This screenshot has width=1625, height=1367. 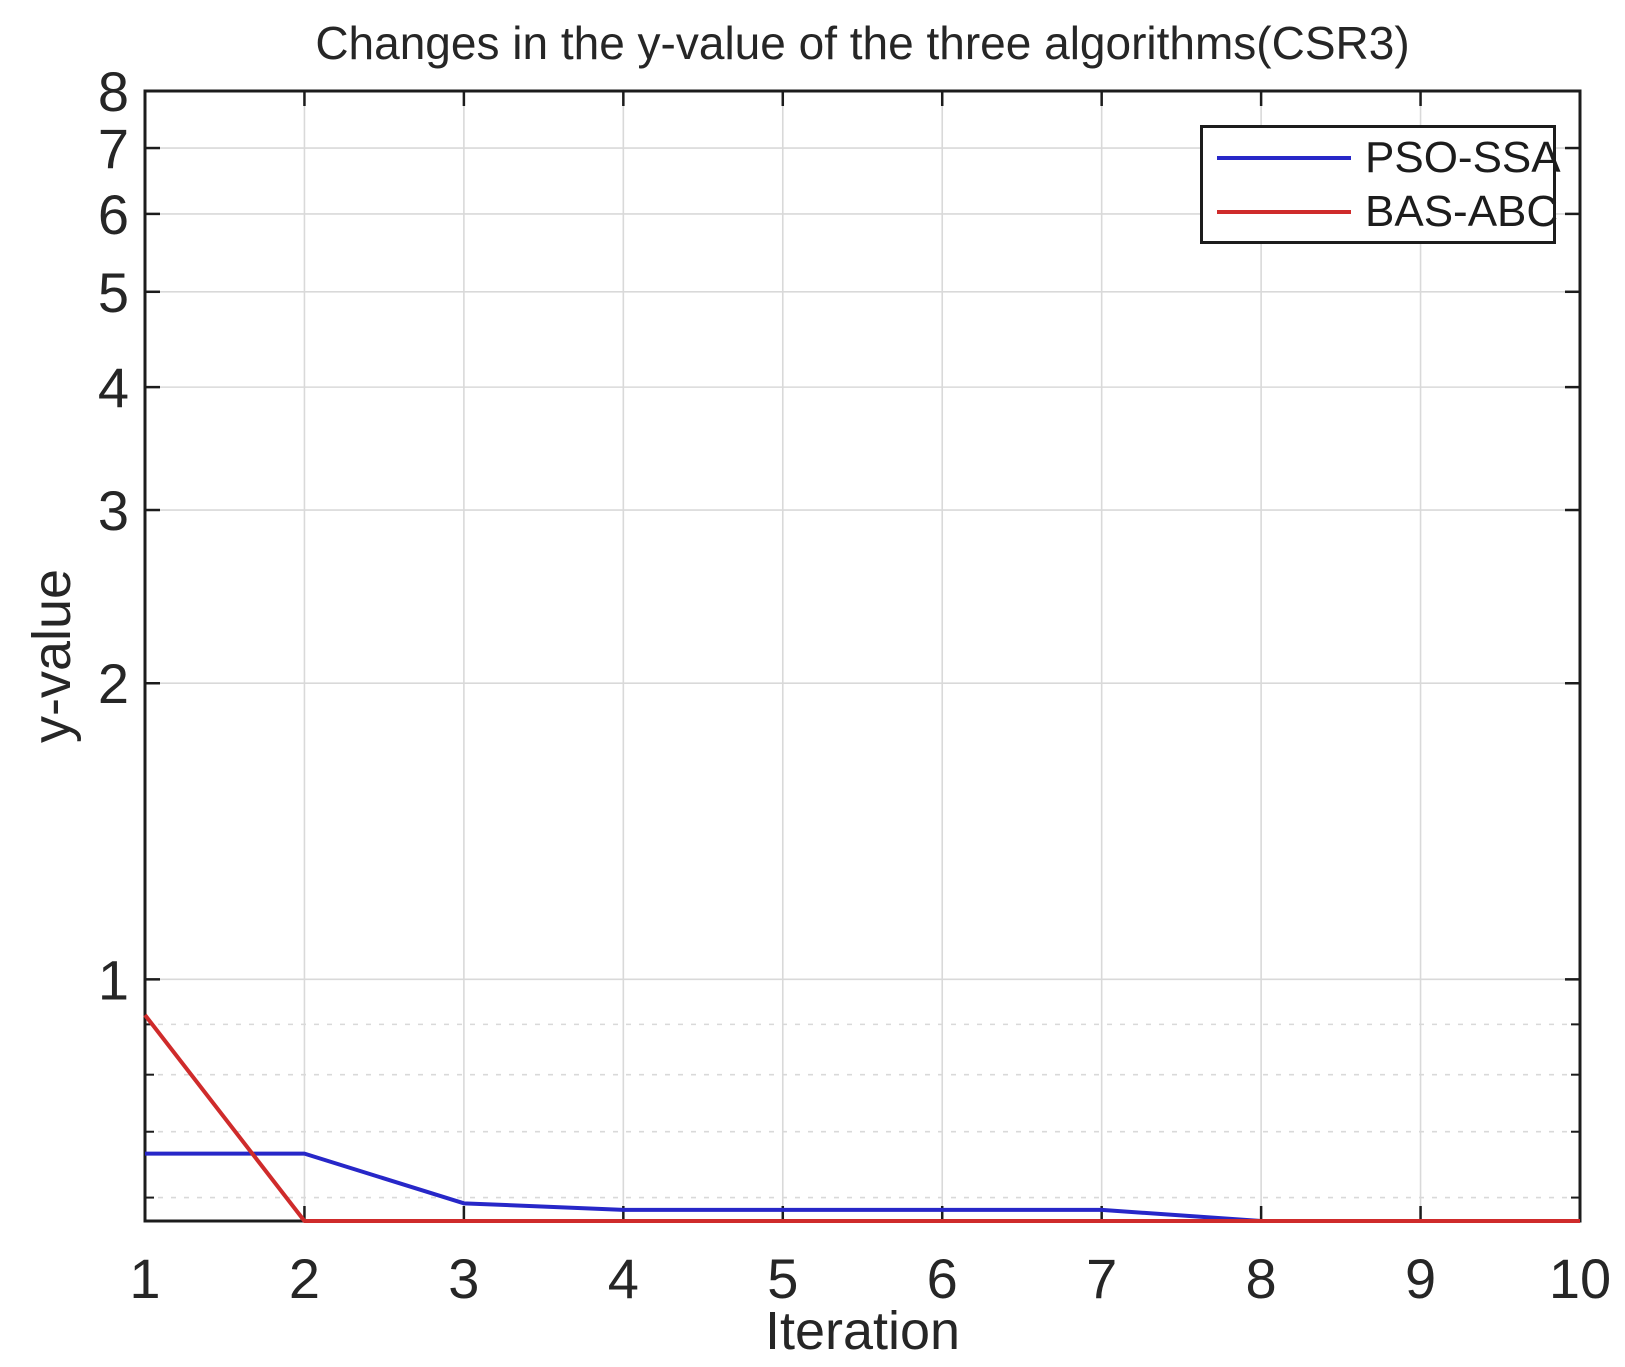 What do you see at coordinates (862, 1331) in the screenshot?
I see `x-axis-label: Iteration` at bounding box center [862, 1331].